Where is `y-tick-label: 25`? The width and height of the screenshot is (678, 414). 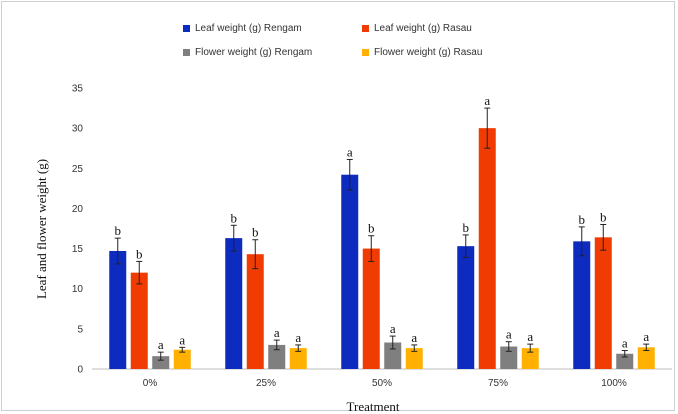
y-tick-label: 25 is located at coordinates (78, 169).